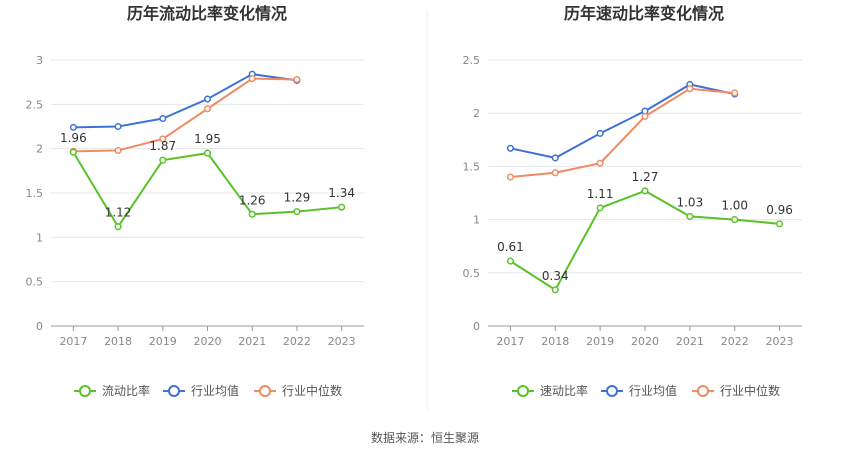  What do you see at coordinates (39, 60) in the screenshot?
I see `y-tick-label: 3` at bounding box center [39, 60].